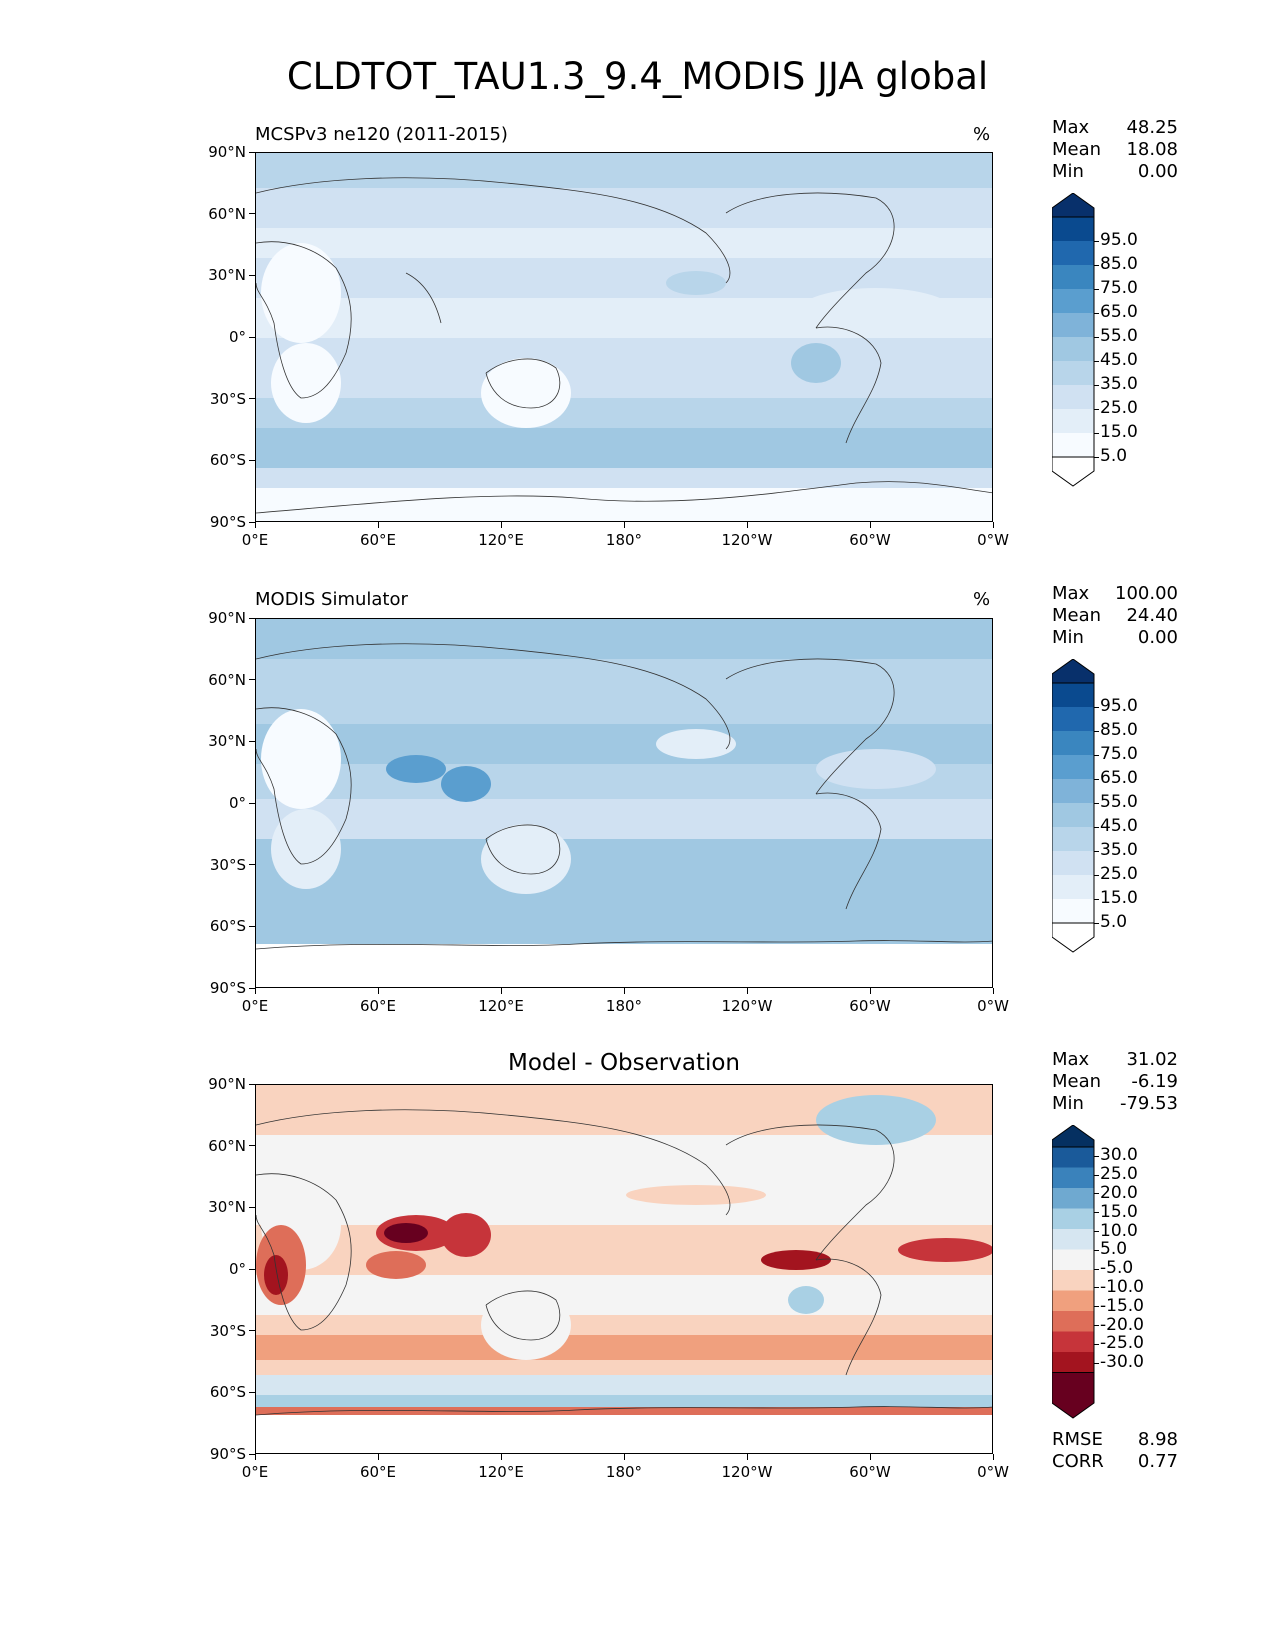 The image size is (1275, 1650). What do you see at coordinates (1119, 1174) in the screenshot?
I see `colorbar-label: 25.0` at bounding box center [1119, 1174].